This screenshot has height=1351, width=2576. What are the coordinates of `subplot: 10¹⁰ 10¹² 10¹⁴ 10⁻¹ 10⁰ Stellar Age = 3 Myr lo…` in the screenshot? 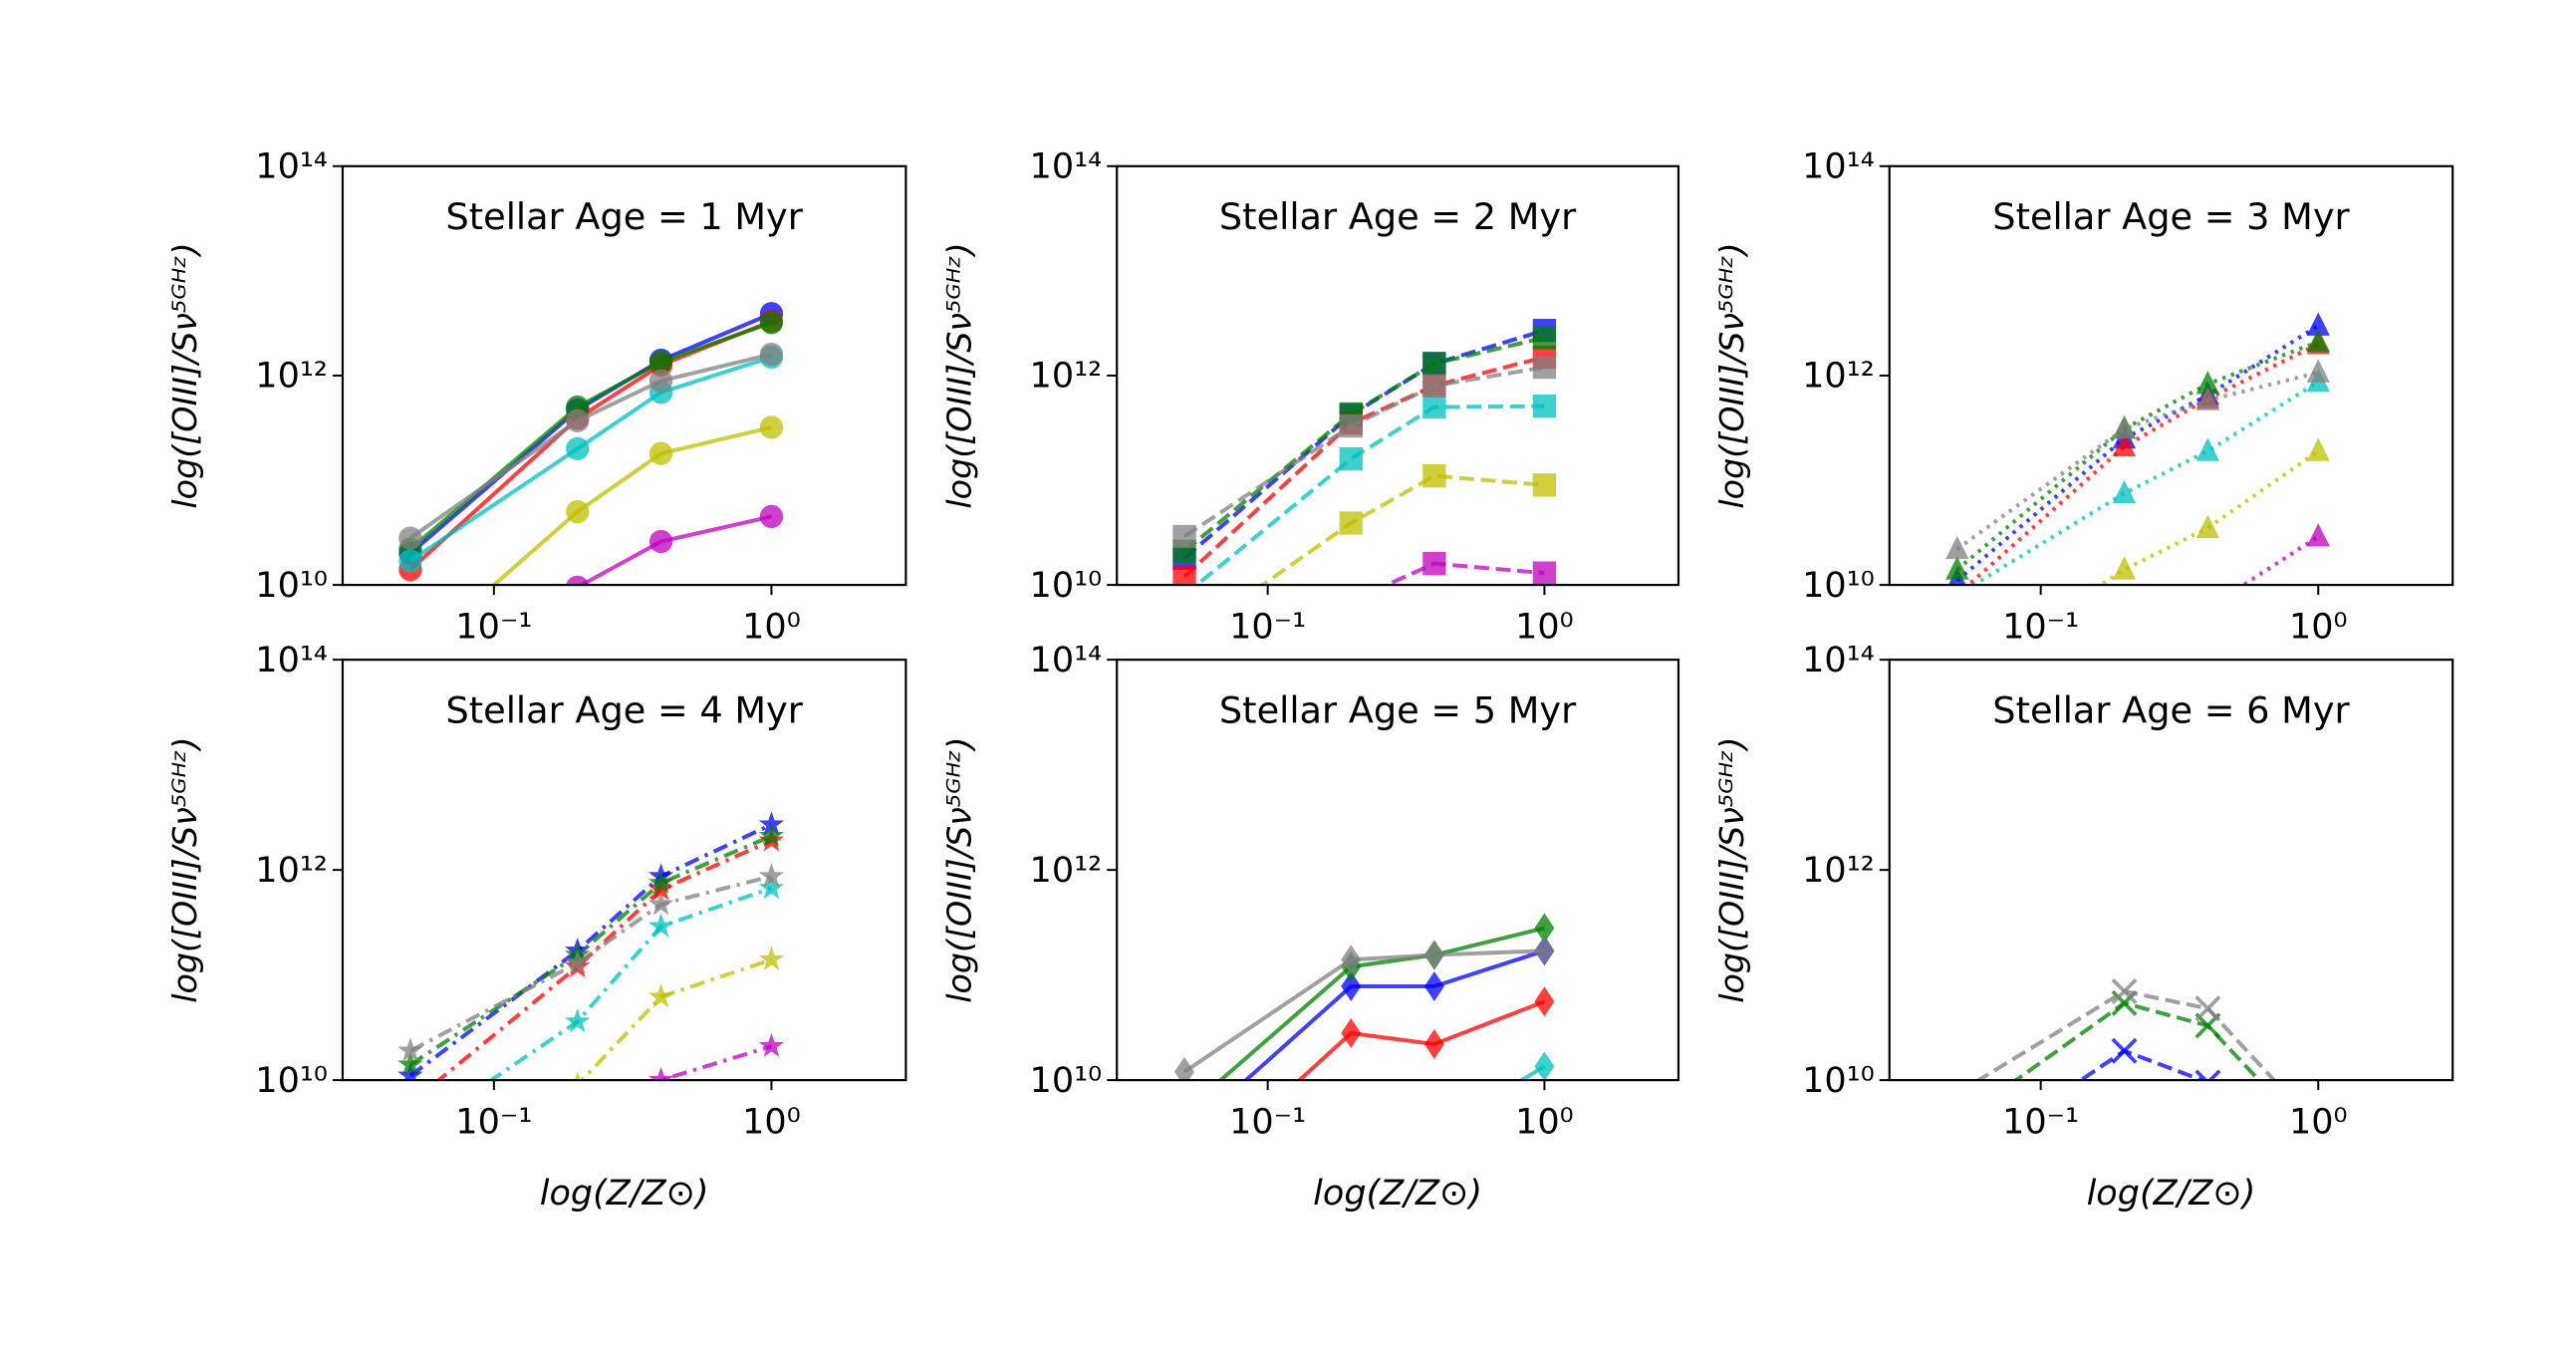 It's located at (2083, 396).